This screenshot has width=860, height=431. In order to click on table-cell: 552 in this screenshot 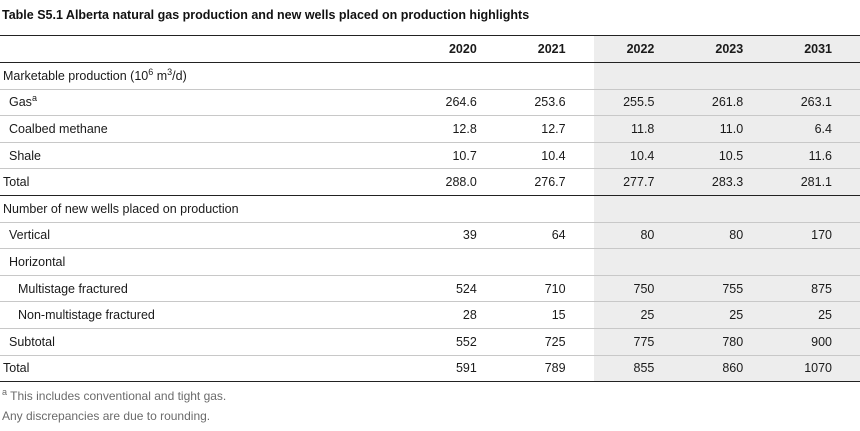, I will do `click(460, 342)`.